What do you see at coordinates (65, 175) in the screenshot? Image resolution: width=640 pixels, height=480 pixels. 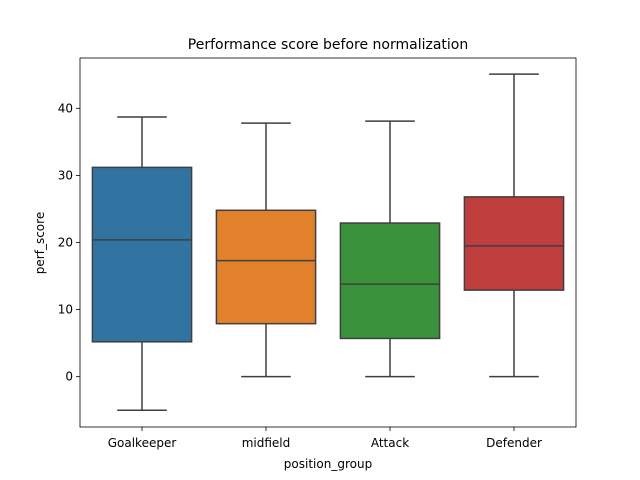 I see `y-tick-label-30: 30` at bounding box center [65, 175].